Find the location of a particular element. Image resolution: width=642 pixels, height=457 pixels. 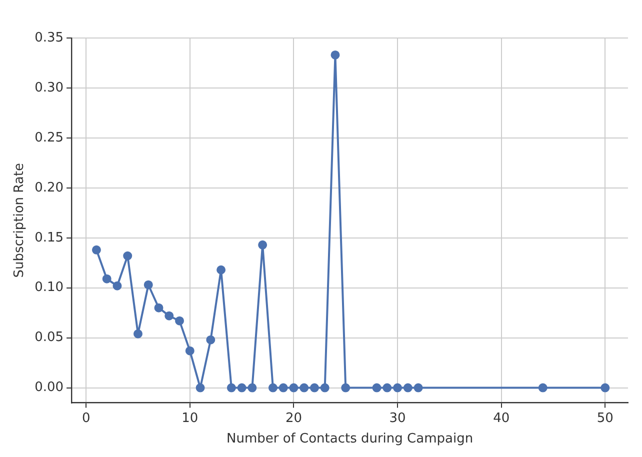

y-axis-title: Subscription Rate is located at coordinates (20, 220).